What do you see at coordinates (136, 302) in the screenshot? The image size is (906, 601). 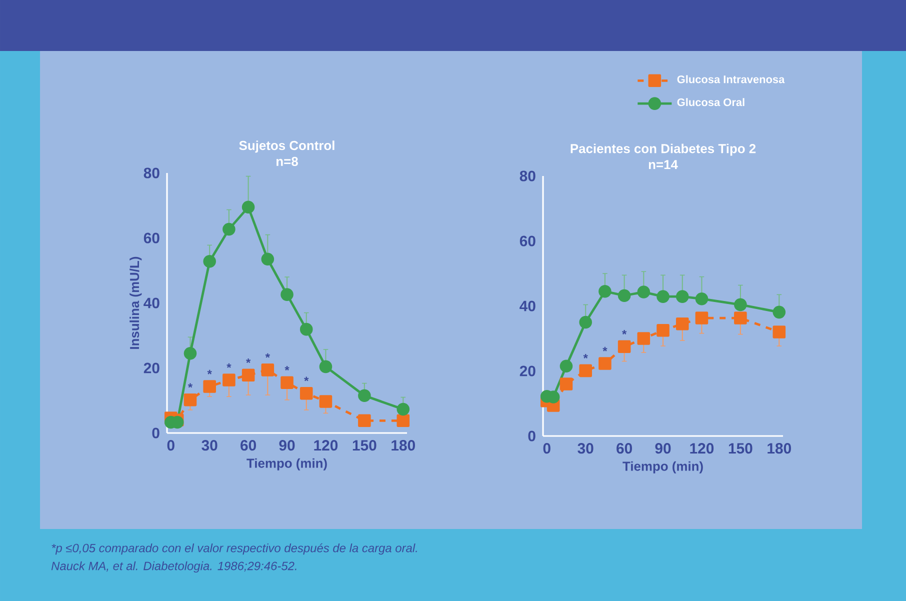 I see `y-axis-title: Insulina (mU/L)` at bounding box center [136, 302].